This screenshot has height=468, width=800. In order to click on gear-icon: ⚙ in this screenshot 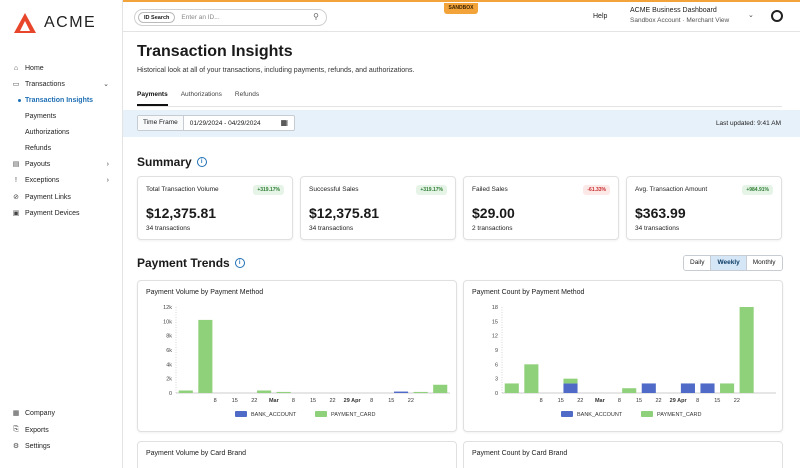, I will do `click(16, 446)`.